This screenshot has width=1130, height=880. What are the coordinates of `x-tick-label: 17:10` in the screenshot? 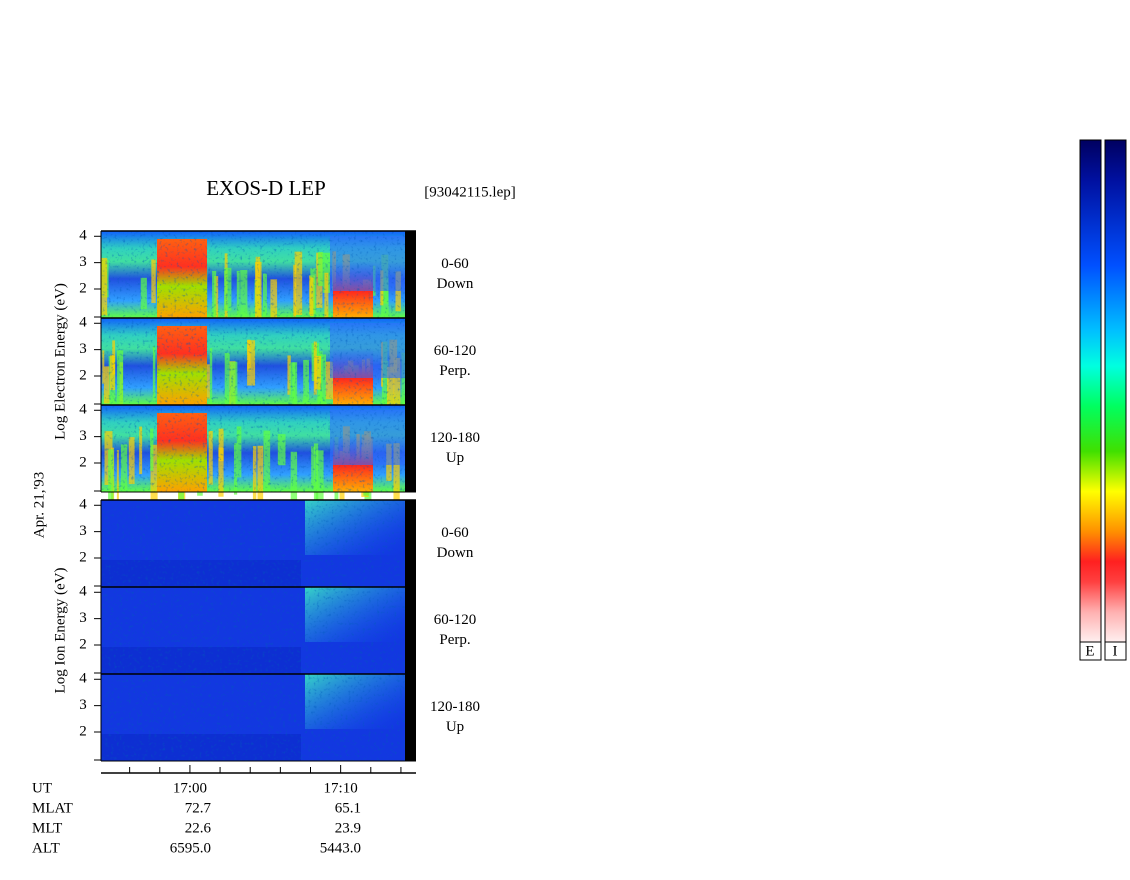 It's located at (341, 788).